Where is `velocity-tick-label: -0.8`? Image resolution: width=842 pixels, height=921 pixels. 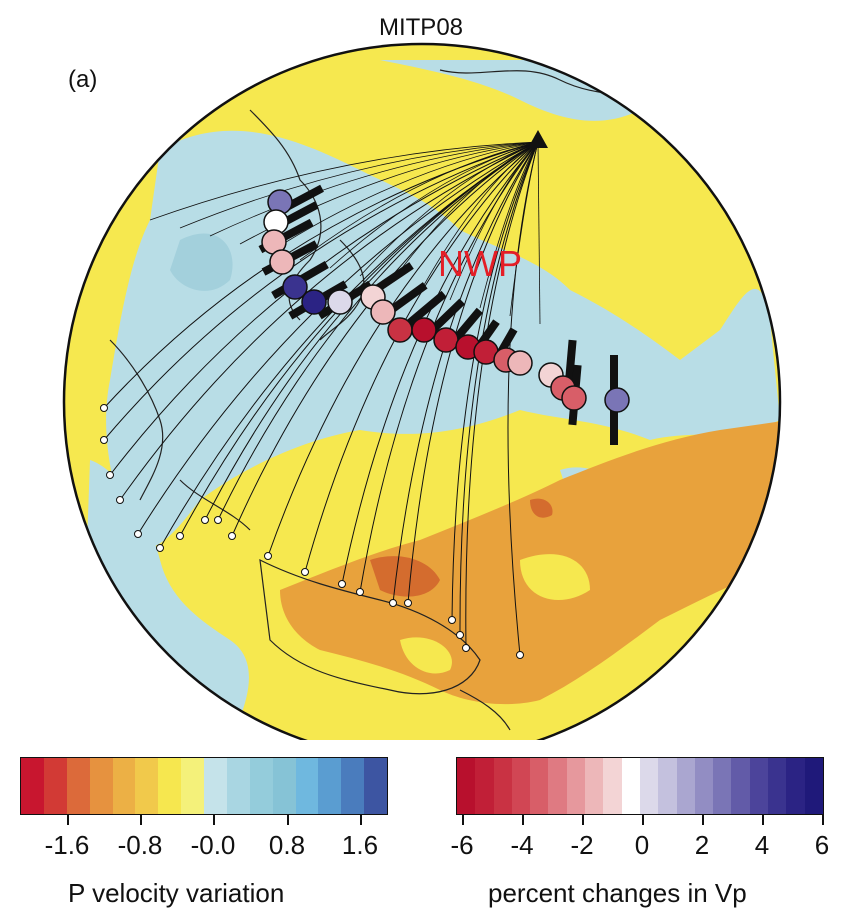
velocity-tick-label: -0.8 is located at coordinates (140, 845).